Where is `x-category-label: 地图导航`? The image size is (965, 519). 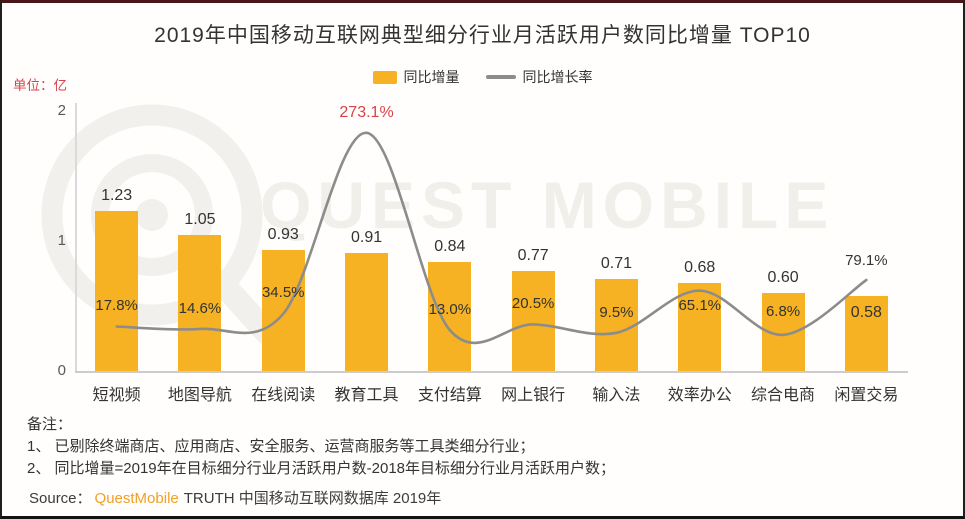
x-category-label: 地图导航 is located at coordinates (199, 395).